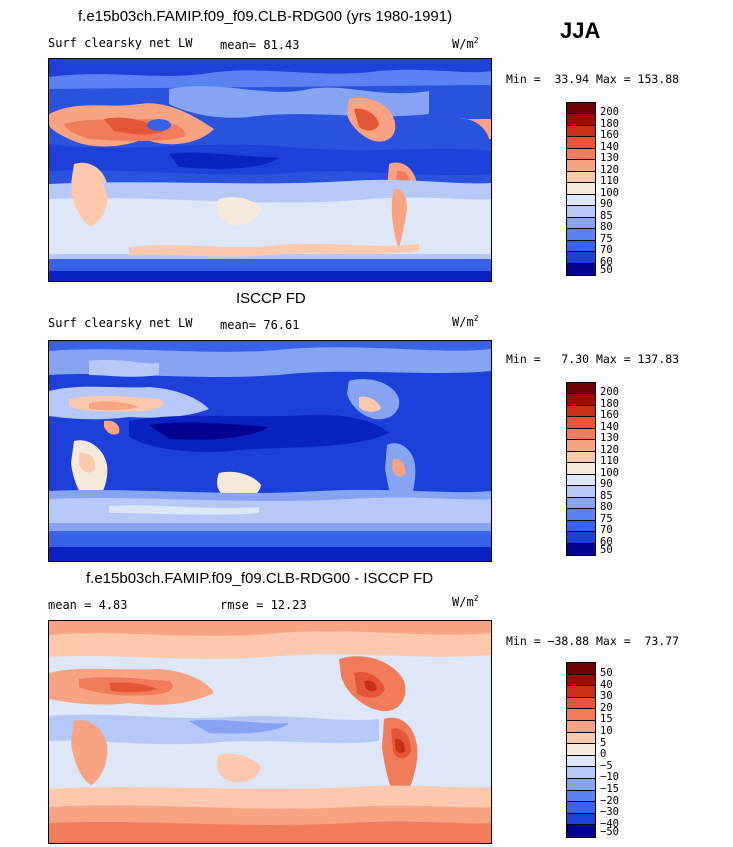  I want to click on panel-3-units-label: W/m2, so click(465, 601).